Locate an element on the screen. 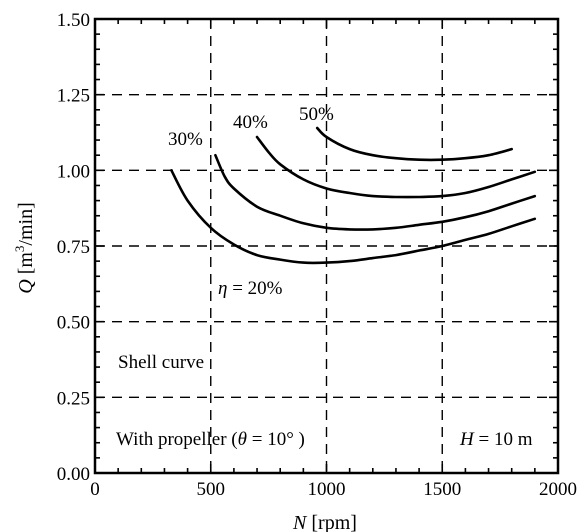 The image size is (586, 532). head-annotation: H = 10 m is located at coordinates (496, 439).